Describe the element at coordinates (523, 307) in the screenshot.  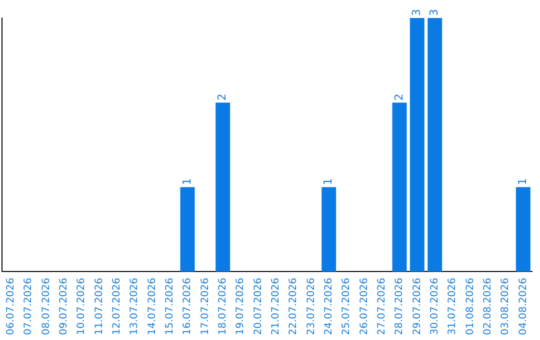
I see `x-tick-label: 04.08.2026` at that location.